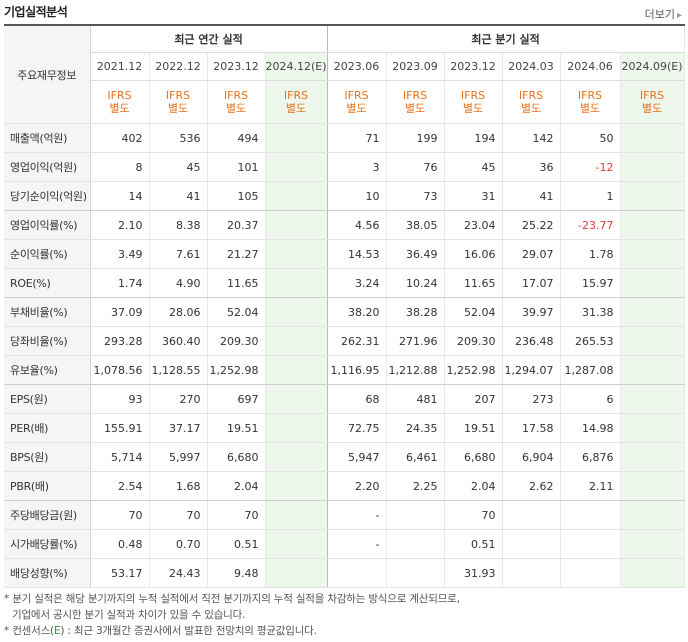 The width and height of the screenshot is (688, 642). What do you see at coordinates (178, 341) in the screenshot?
I see `annual-value: 360.40` at bounding box center [178, 341].